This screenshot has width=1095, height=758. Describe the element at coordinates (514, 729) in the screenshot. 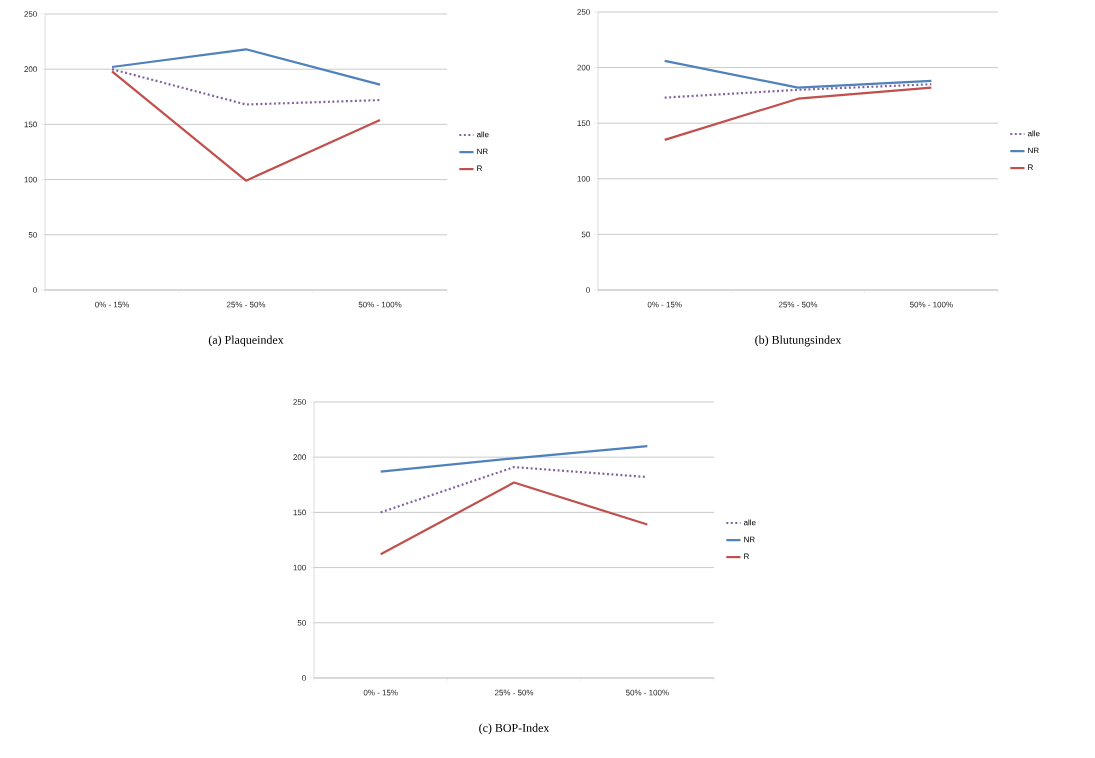

I see `text: (c) BOP-Index` at that location.